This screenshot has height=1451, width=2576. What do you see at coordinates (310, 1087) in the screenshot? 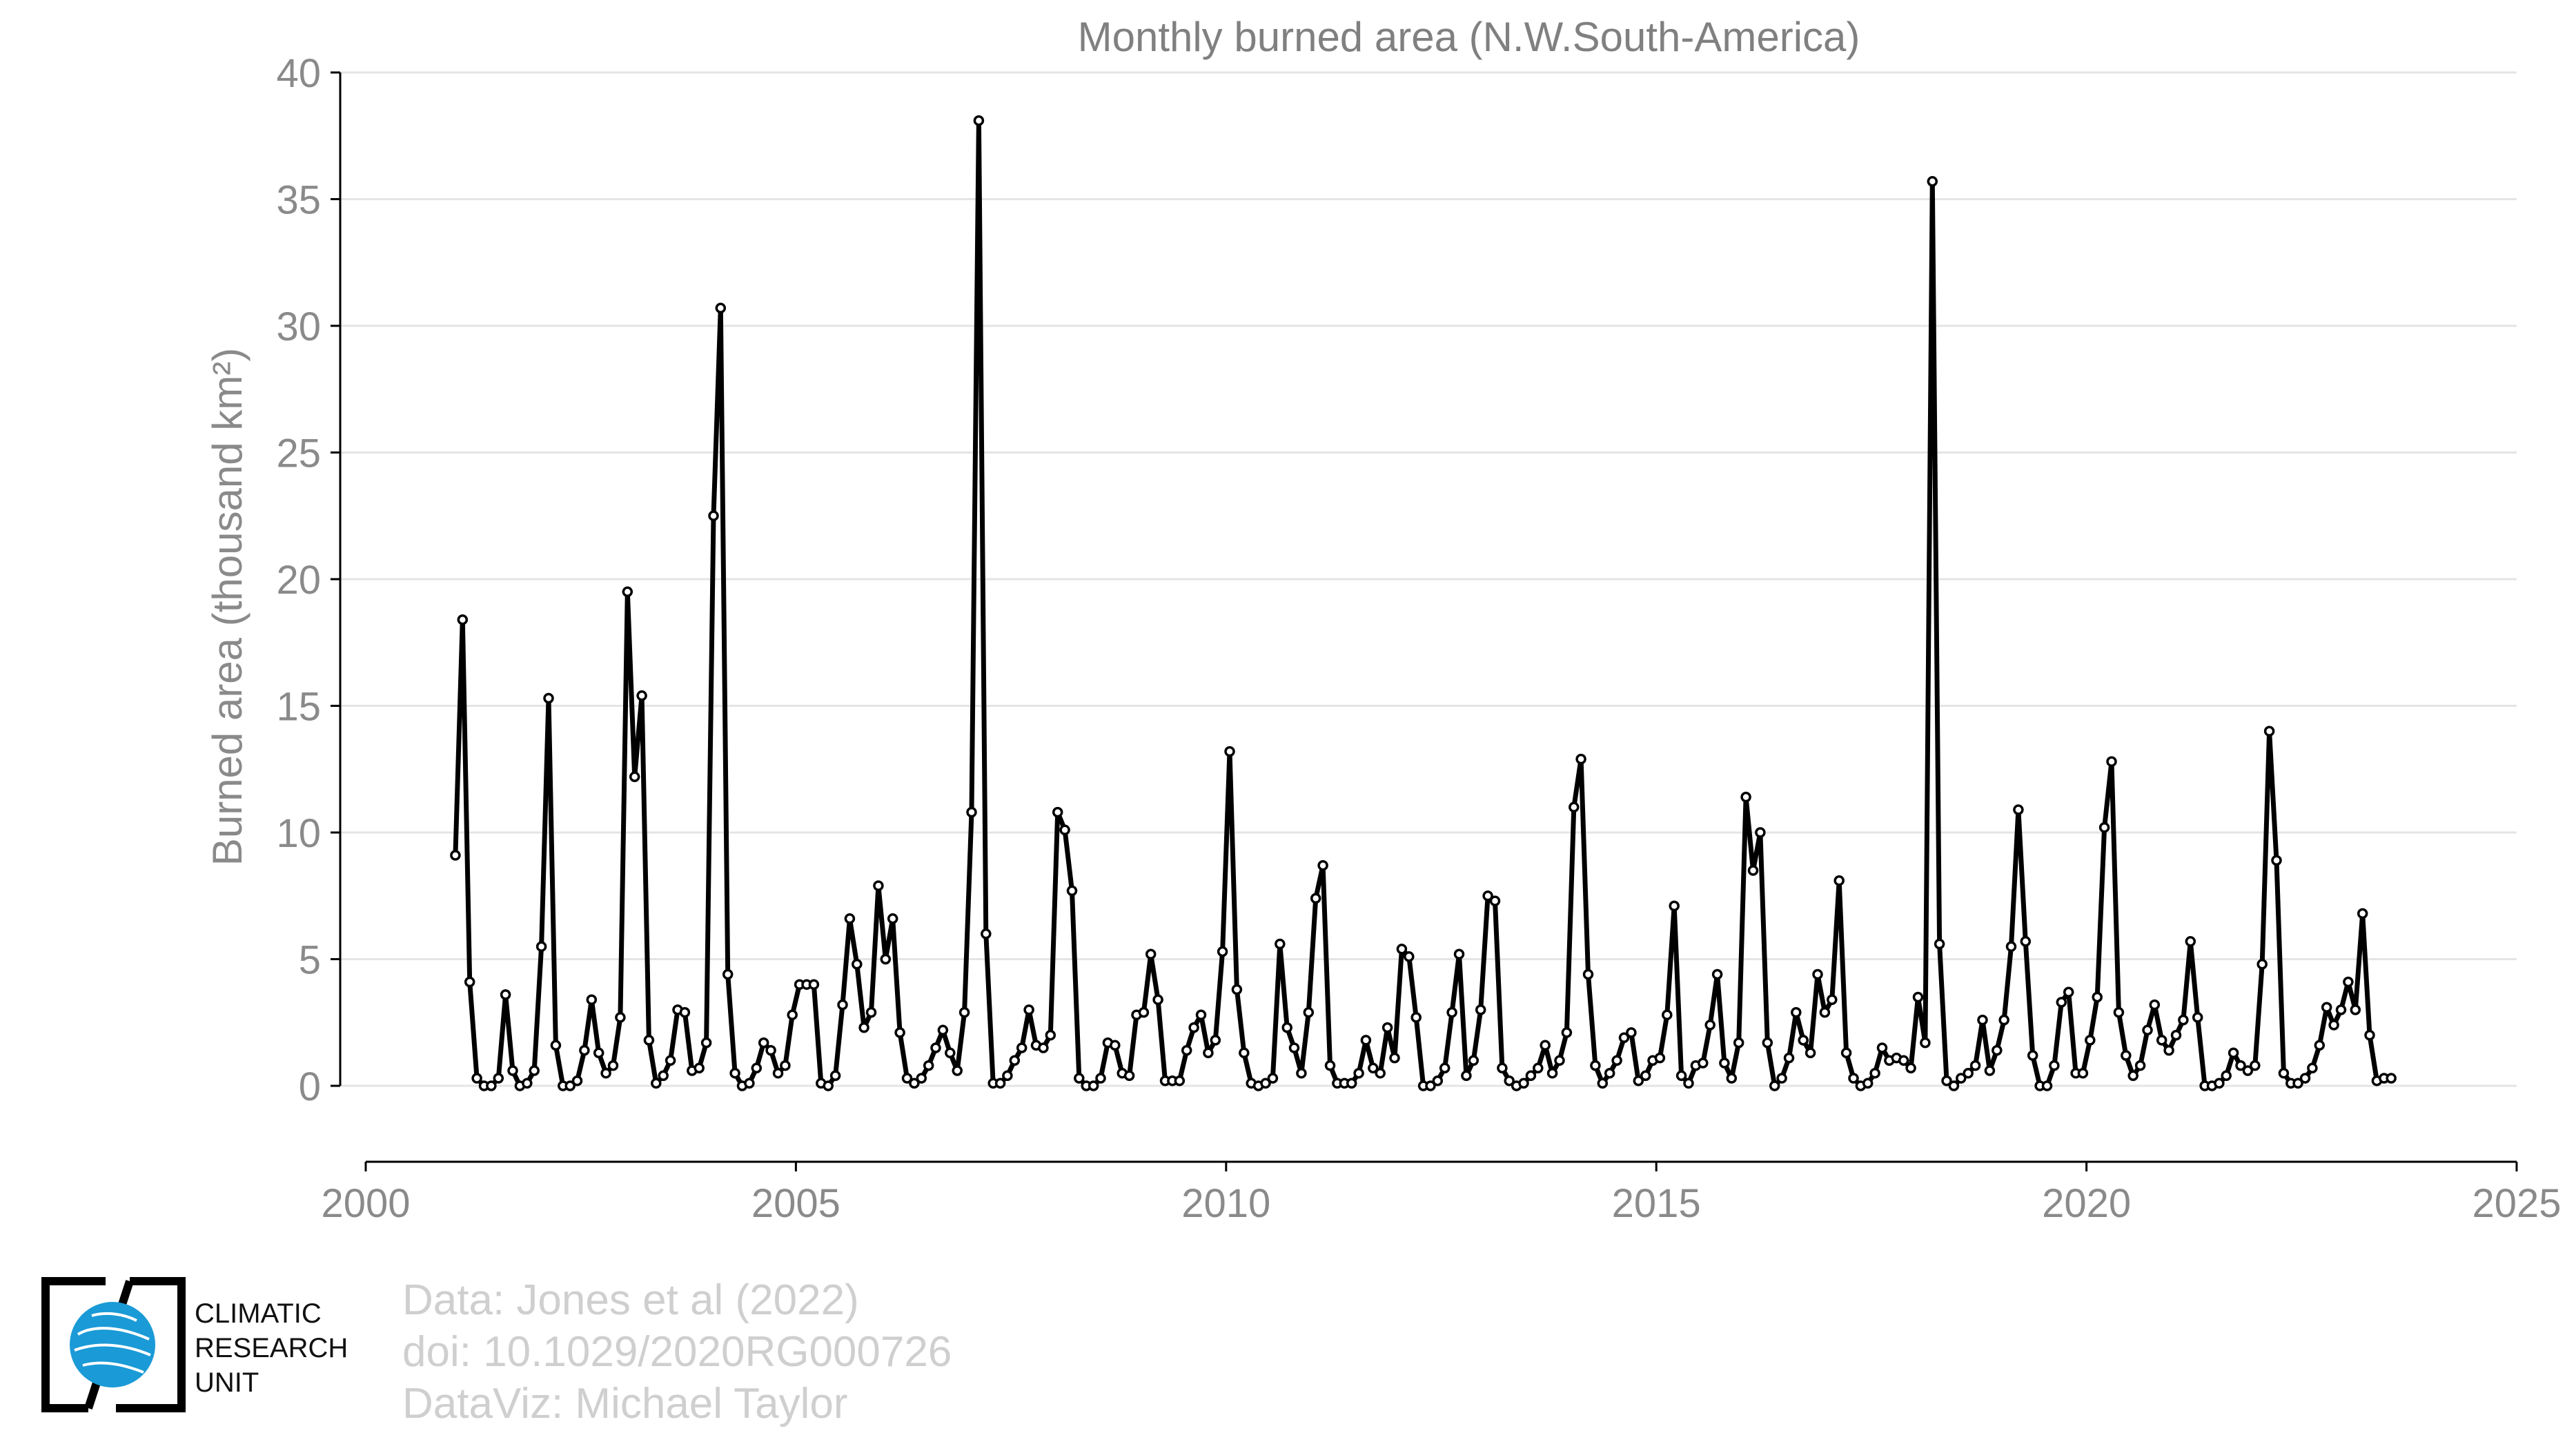
I see `y-tick-label: 0` at bounding box center [310, 1087].